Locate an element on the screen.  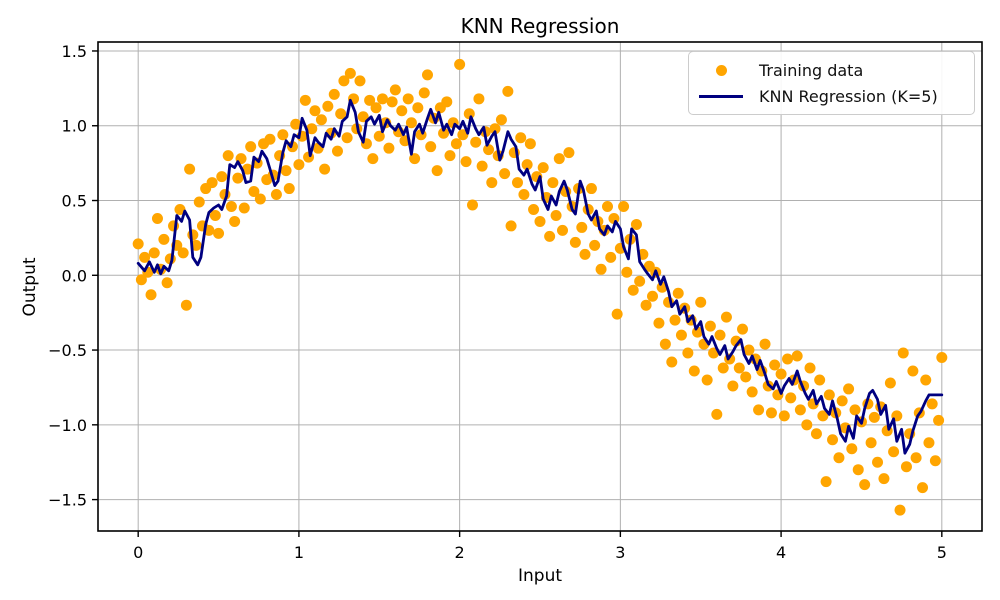
chart-title: KNN Regression is located at coordinates (540, 26).